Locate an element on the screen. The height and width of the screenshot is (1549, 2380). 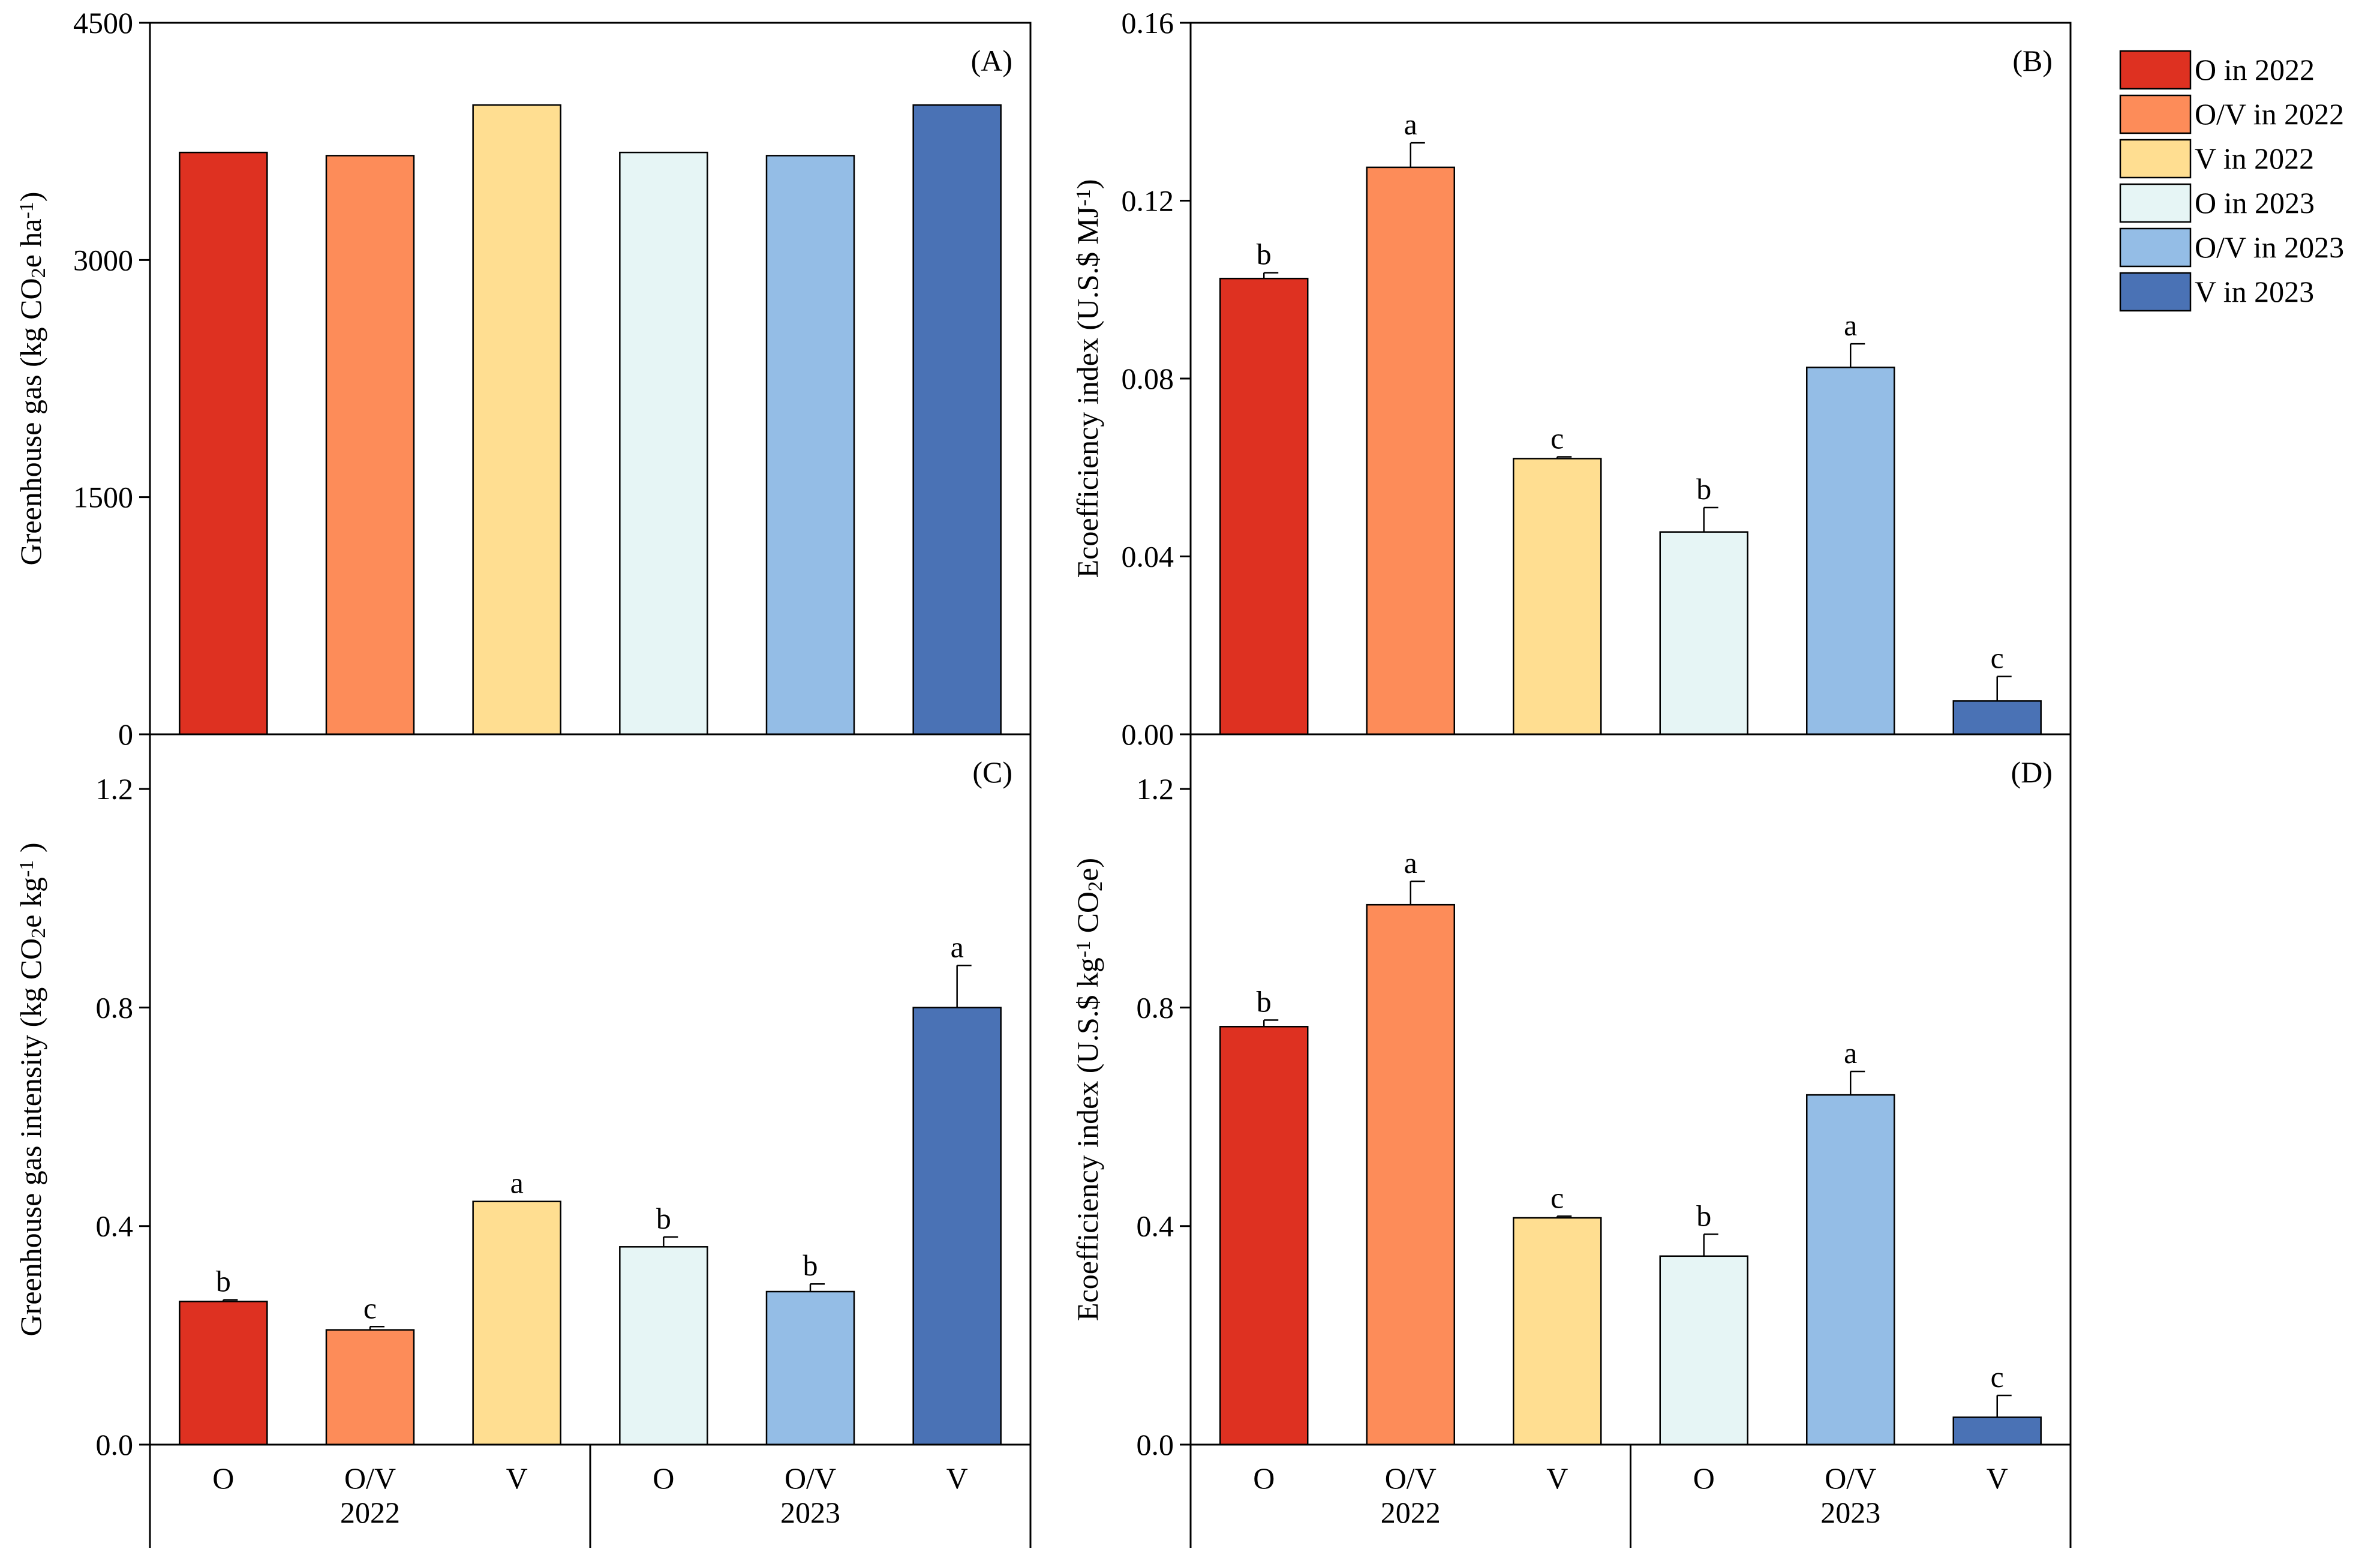
legend-swatch-O_2023 is located at coordinates (2156, 203).